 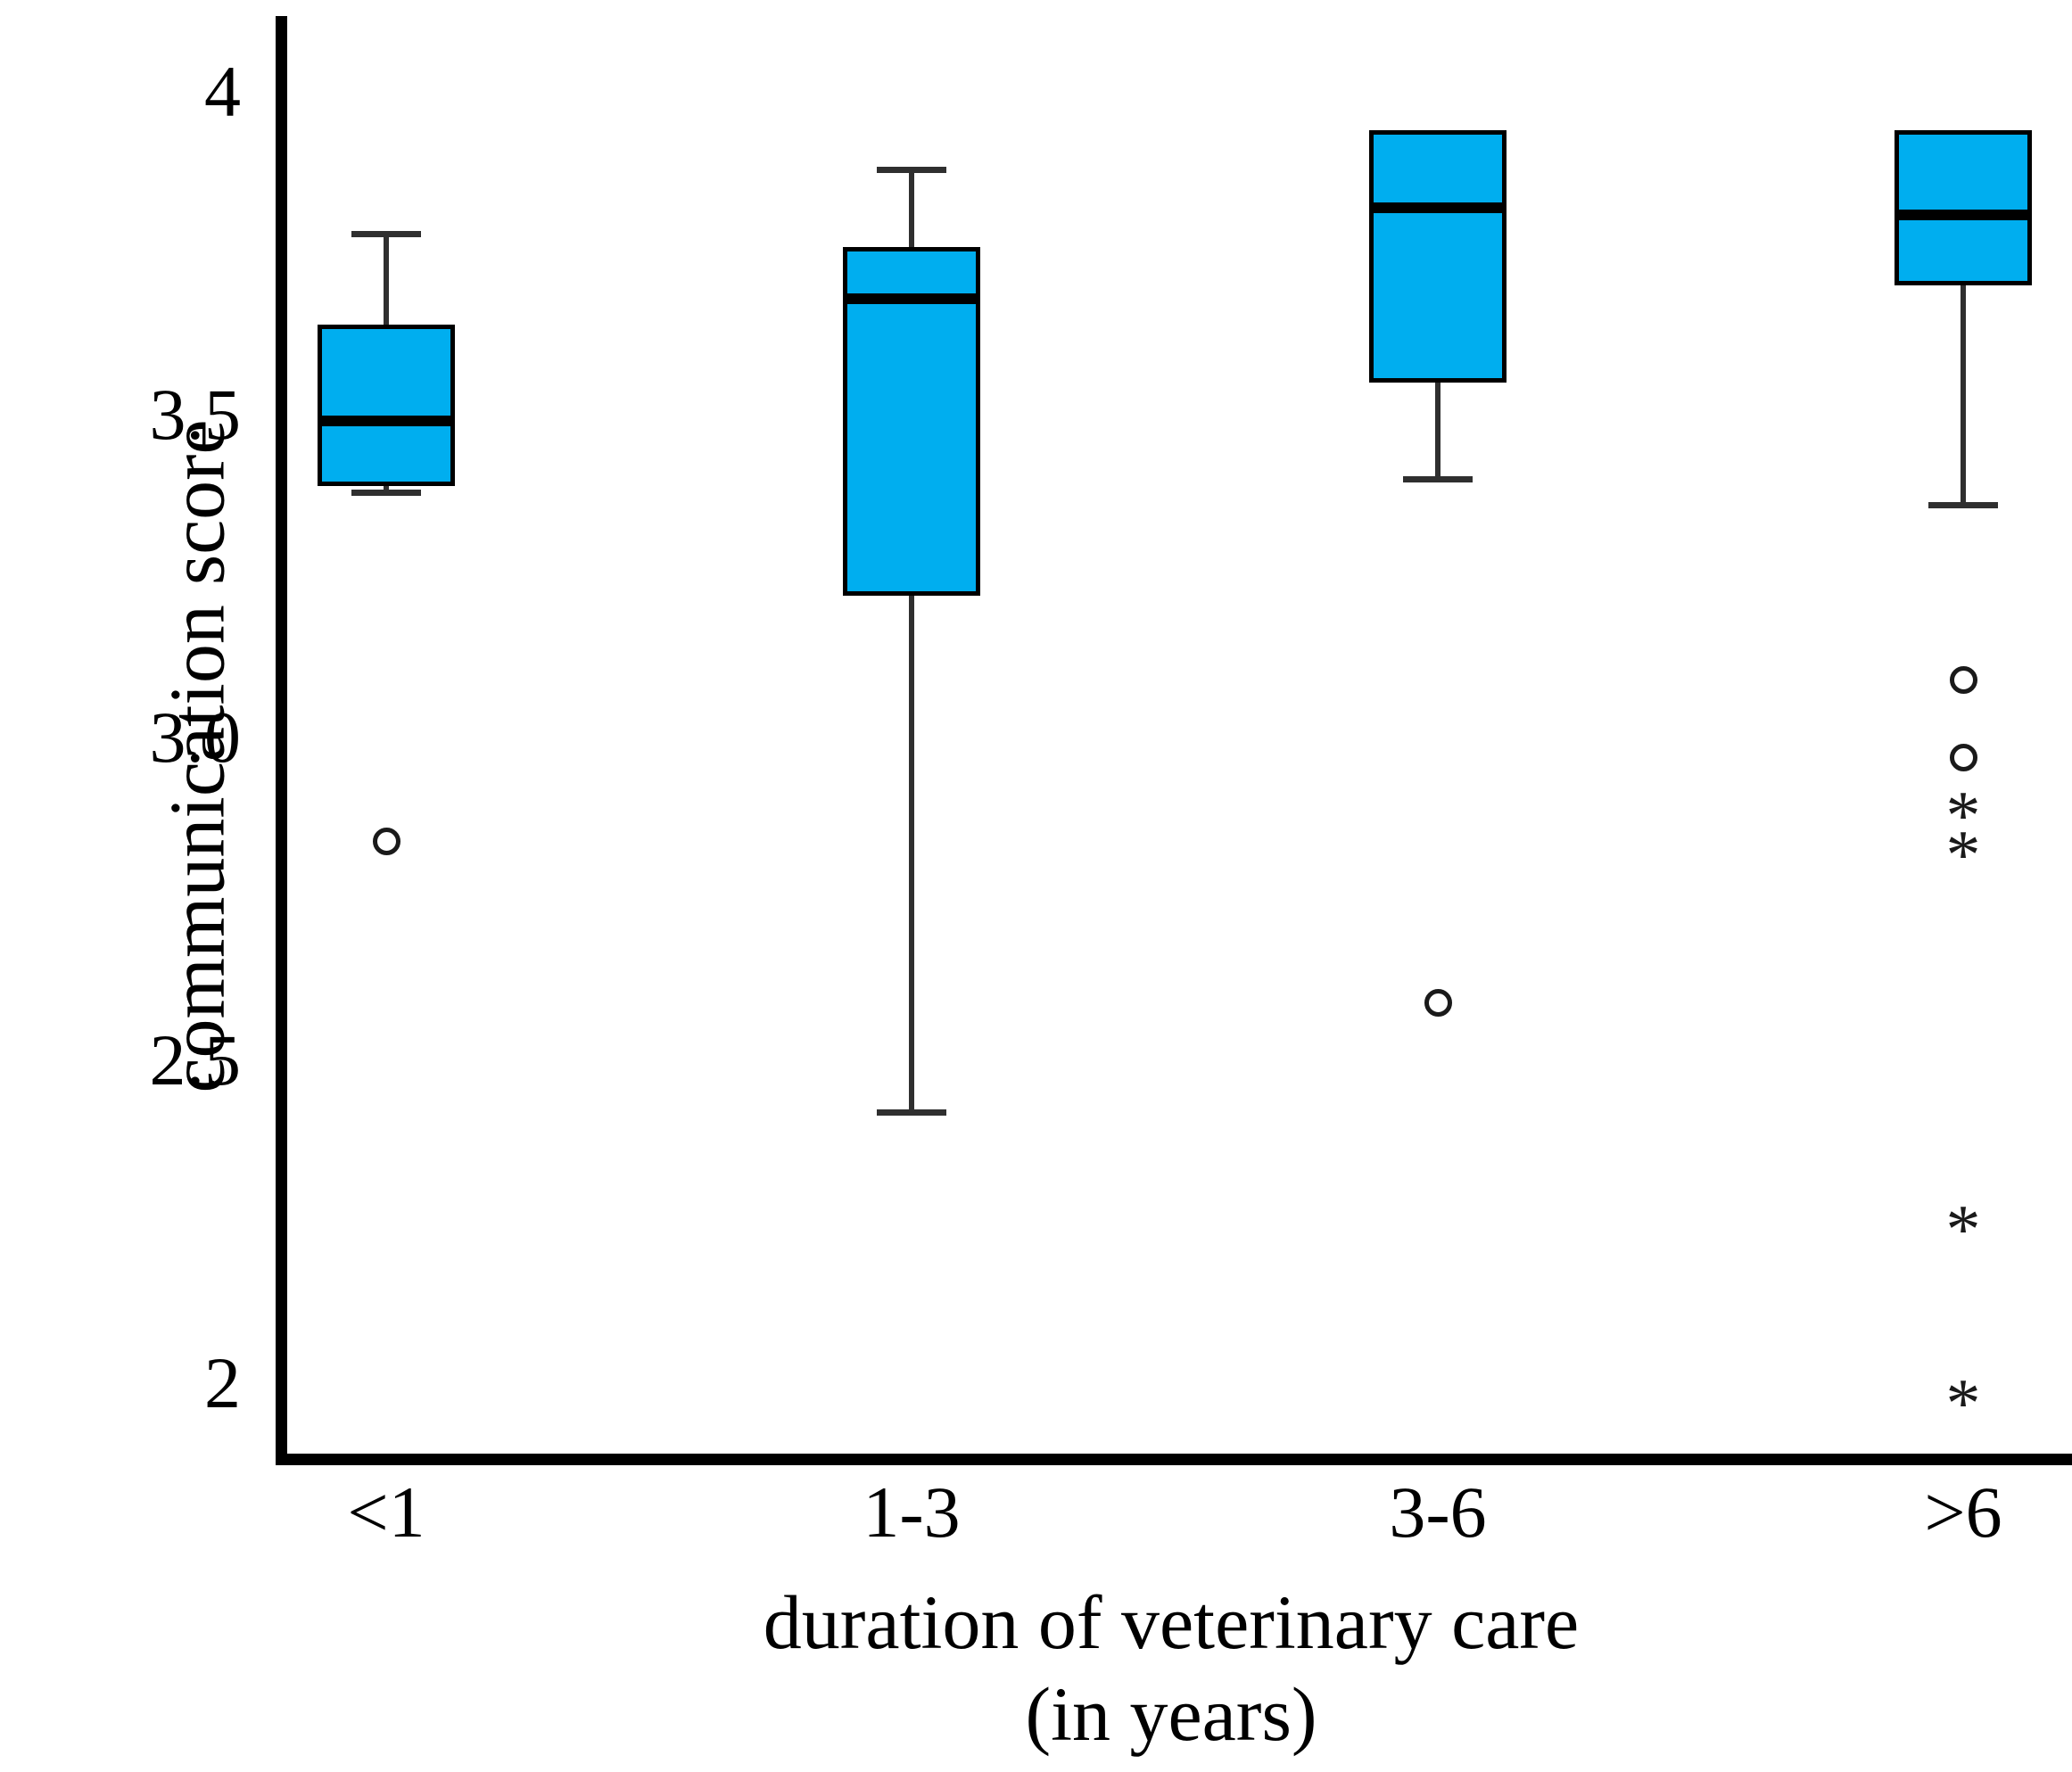 What do you see at coordinates (1438, 1512) in the screenshot?
I see `x-tick-label-3-6: 3-6` at bounding box center [1438, 1512].